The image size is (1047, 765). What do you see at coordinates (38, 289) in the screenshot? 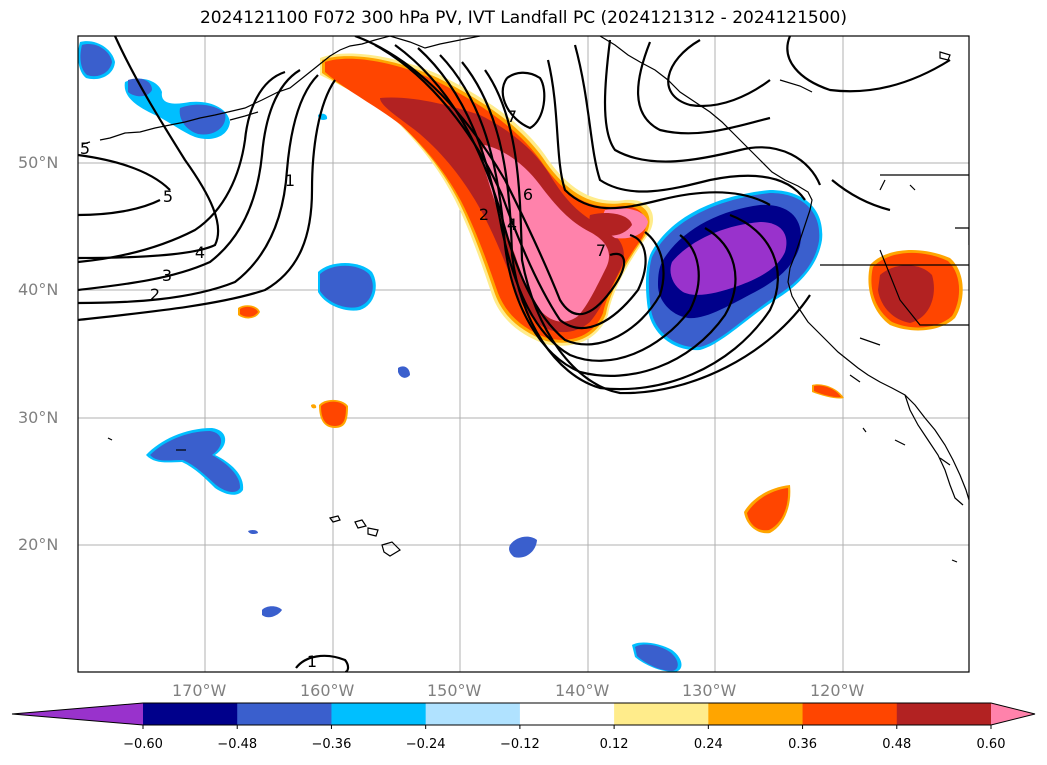
I see `lat-label-40n: 40°N` at bounding box center [38, 289].